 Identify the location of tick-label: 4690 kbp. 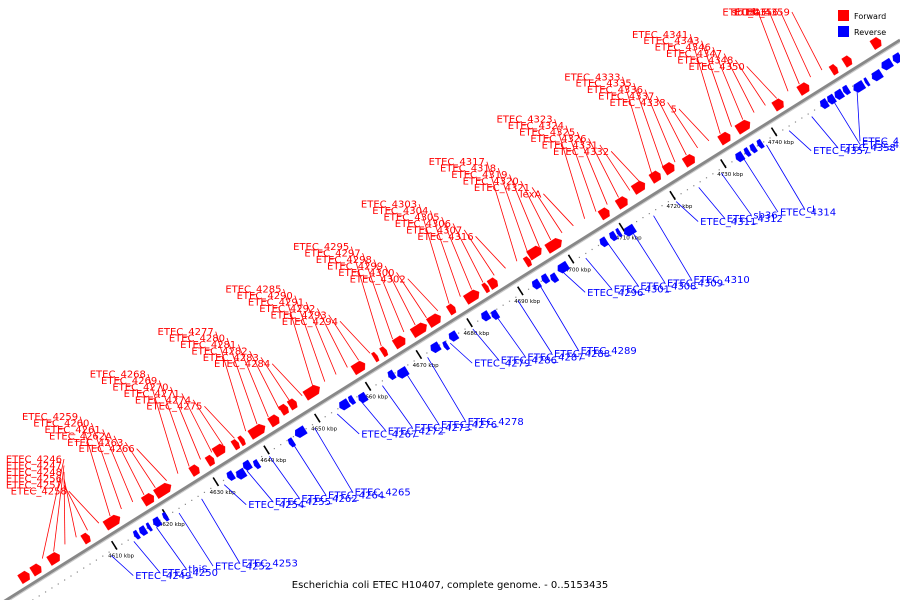
(527, 302).